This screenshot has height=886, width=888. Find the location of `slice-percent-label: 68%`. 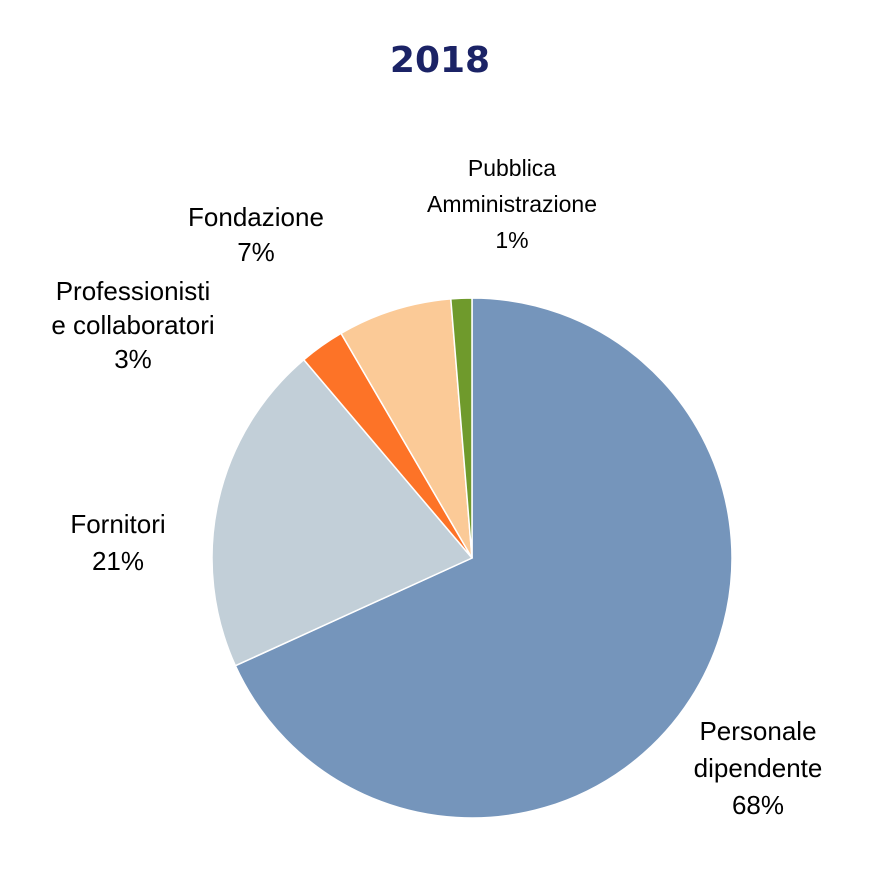

slice-percent-label: 68% is located at coordinates (758, 805).